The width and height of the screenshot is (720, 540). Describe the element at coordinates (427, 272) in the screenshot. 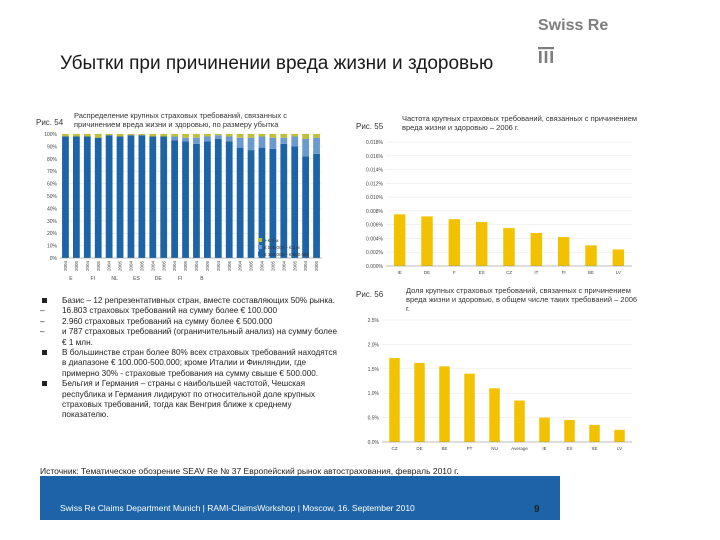

I see `fig55-xtick-label: DE` at that location.